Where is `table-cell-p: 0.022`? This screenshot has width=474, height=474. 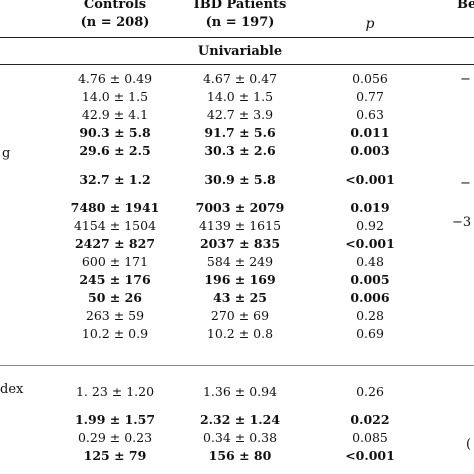
table-cell-p: 0.022 is located at coordinates (370, 419).